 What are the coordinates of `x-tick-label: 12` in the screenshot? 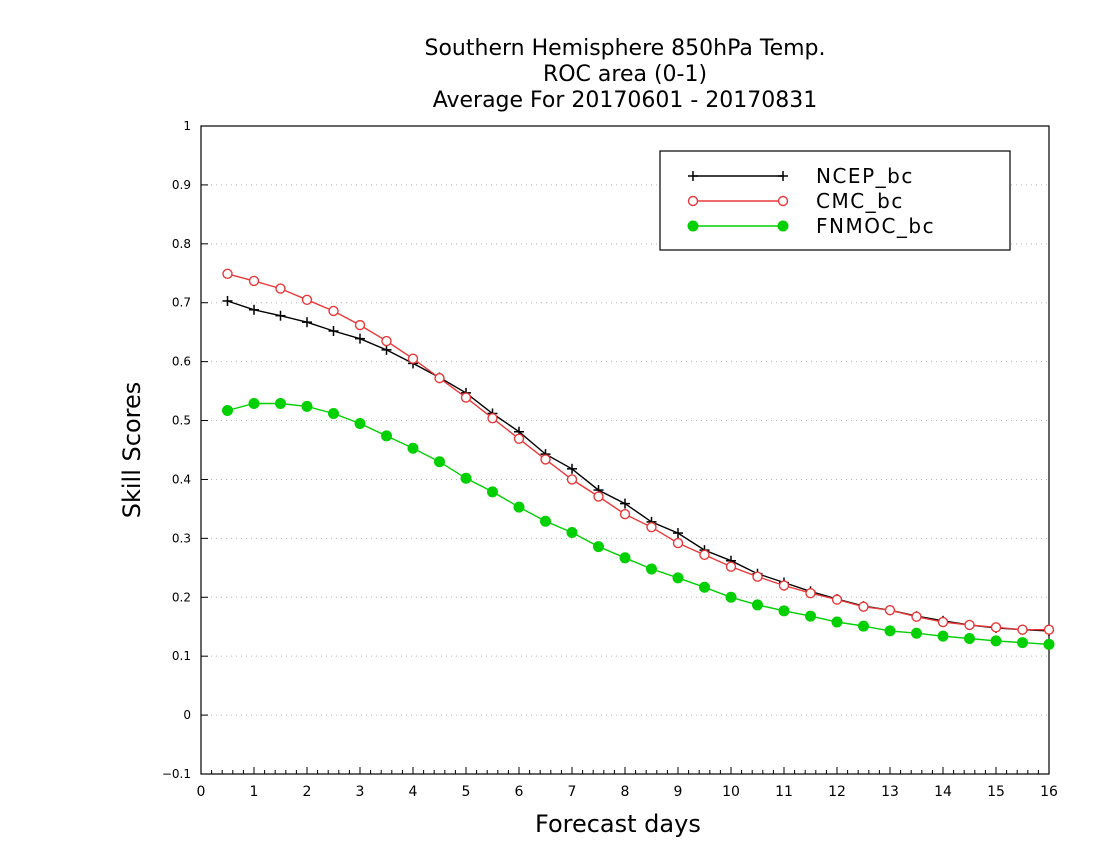 It's located at (837, 792).